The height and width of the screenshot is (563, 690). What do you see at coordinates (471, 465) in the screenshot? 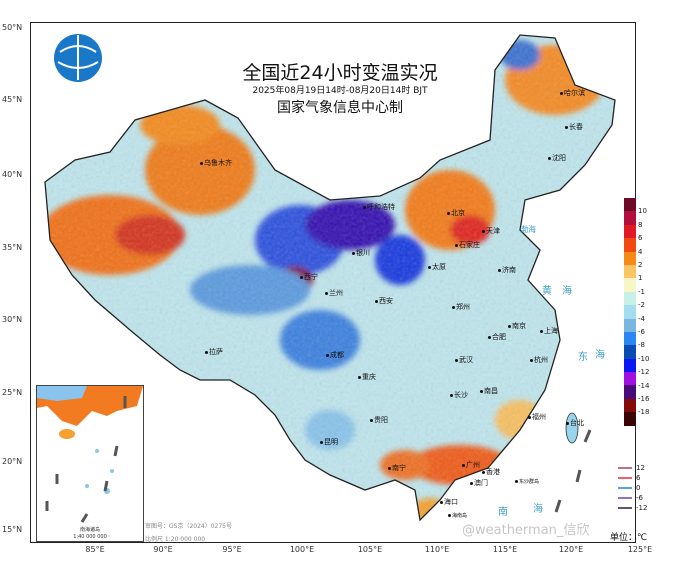
I see `city-label: 广州` at bounding box center [471, 465].